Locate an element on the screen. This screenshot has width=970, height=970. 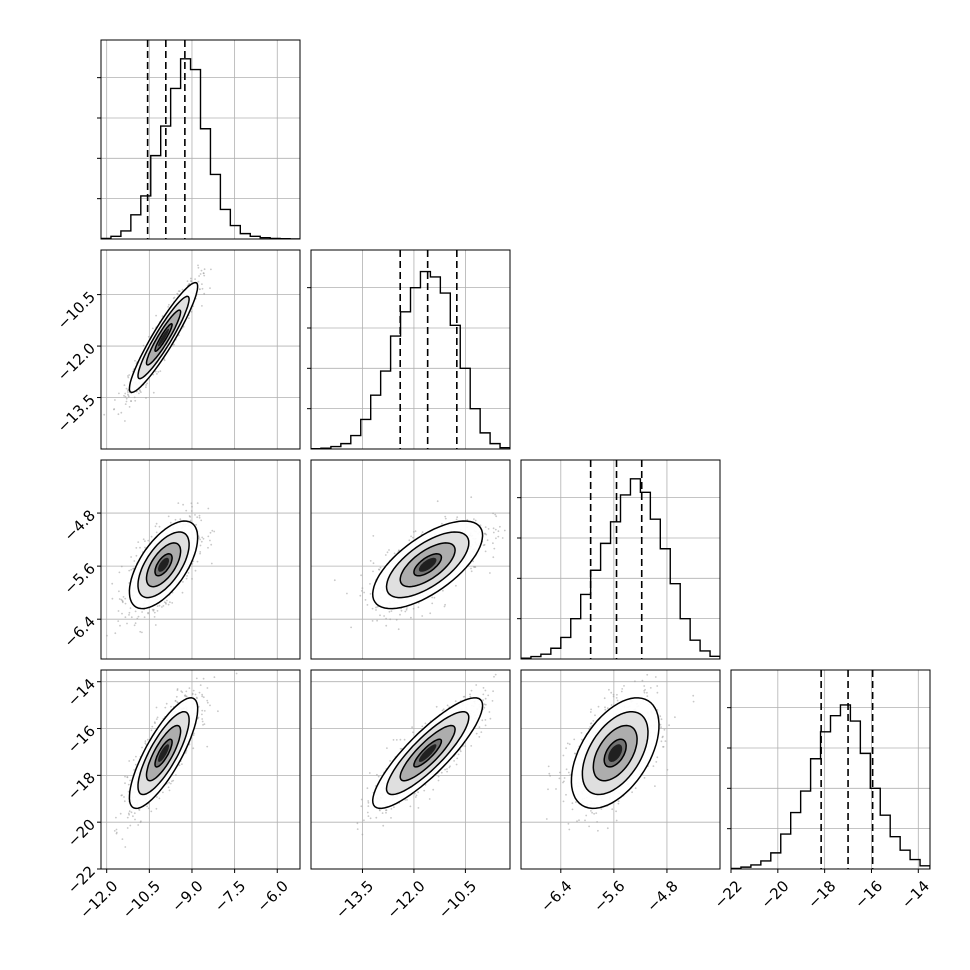
axes-frame is located at coordinates (200, 769).